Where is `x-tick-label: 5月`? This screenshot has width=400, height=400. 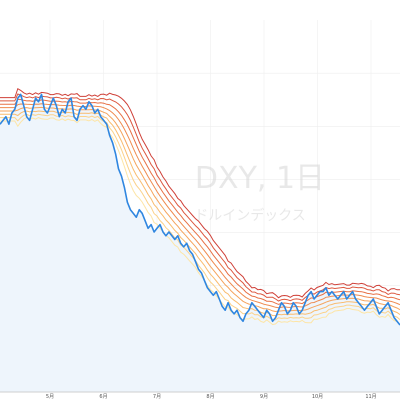 x-tick-label: 5月 is located at coordinates (50, 397).